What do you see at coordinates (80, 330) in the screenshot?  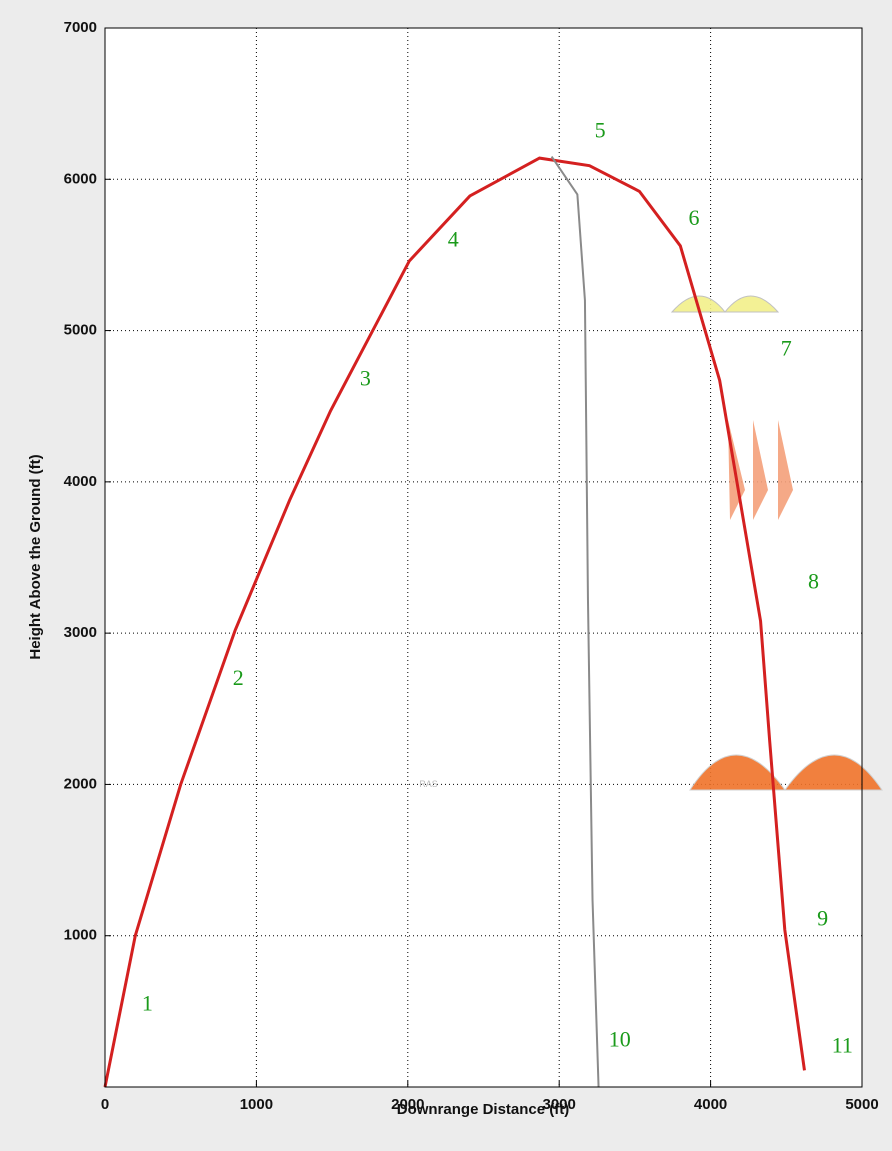 I see `y-tick-label: 5000` at bounding box center [80, 330].